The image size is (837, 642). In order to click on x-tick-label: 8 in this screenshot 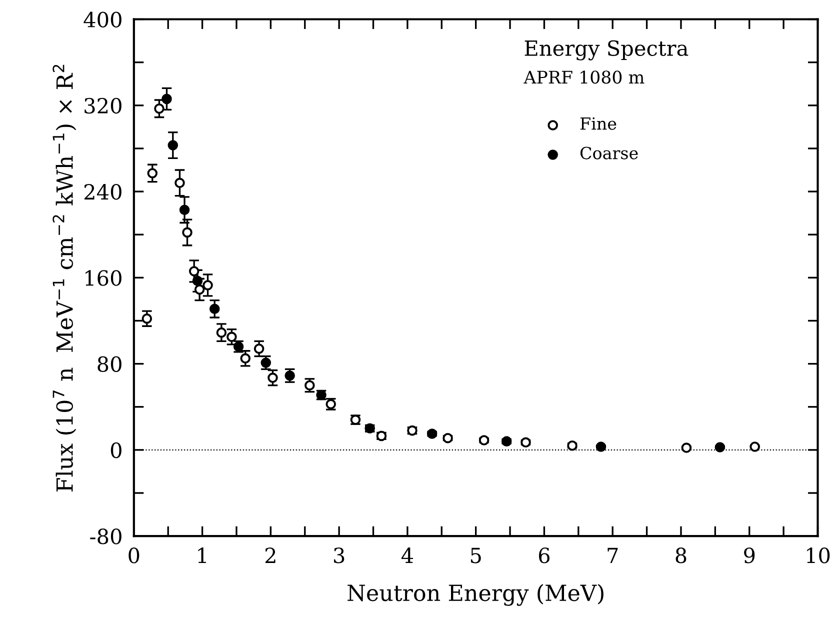, I will do `click(681, 556)`.